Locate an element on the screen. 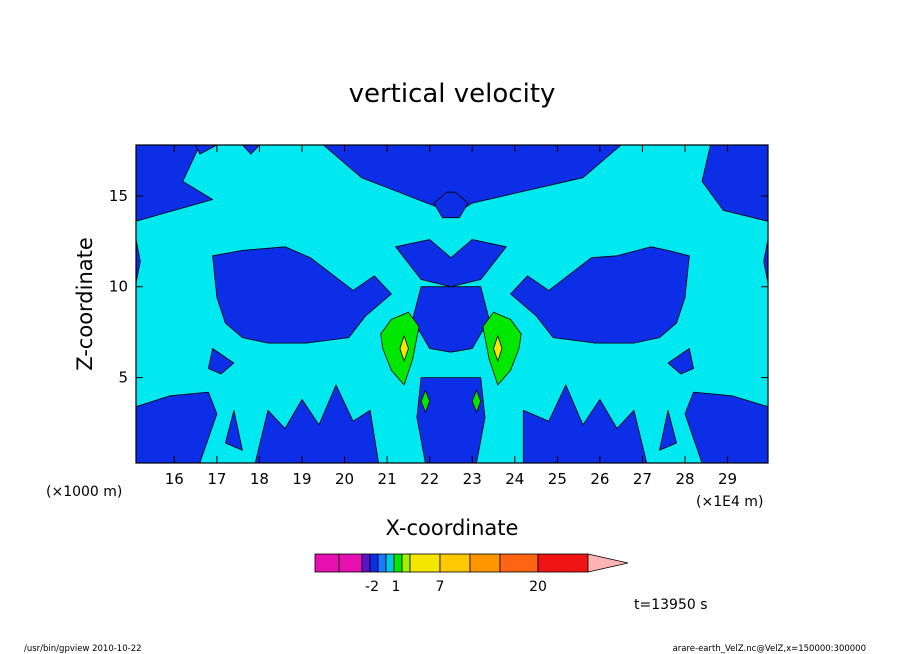  footer-right: arare-earth_VelZ.nc@VelZ,x=150000:300000 is located at coordinates (769, 649).